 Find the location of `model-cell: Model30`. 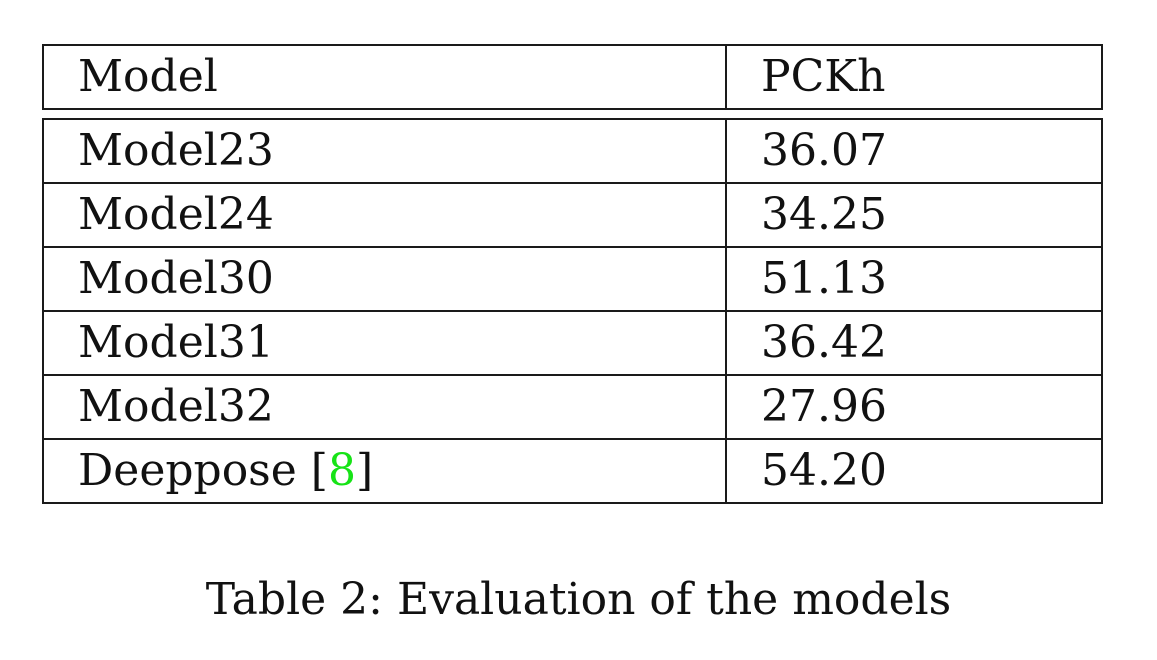

model-cell: Model30 is located at coordinates (384, 279).